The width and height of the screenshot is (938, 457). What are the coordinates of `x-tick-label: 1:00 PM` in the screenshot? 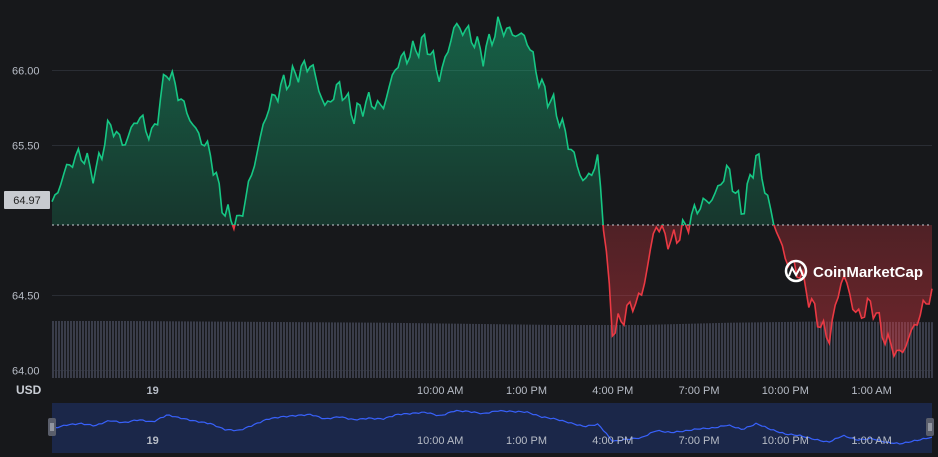 It's located at (526, 391).